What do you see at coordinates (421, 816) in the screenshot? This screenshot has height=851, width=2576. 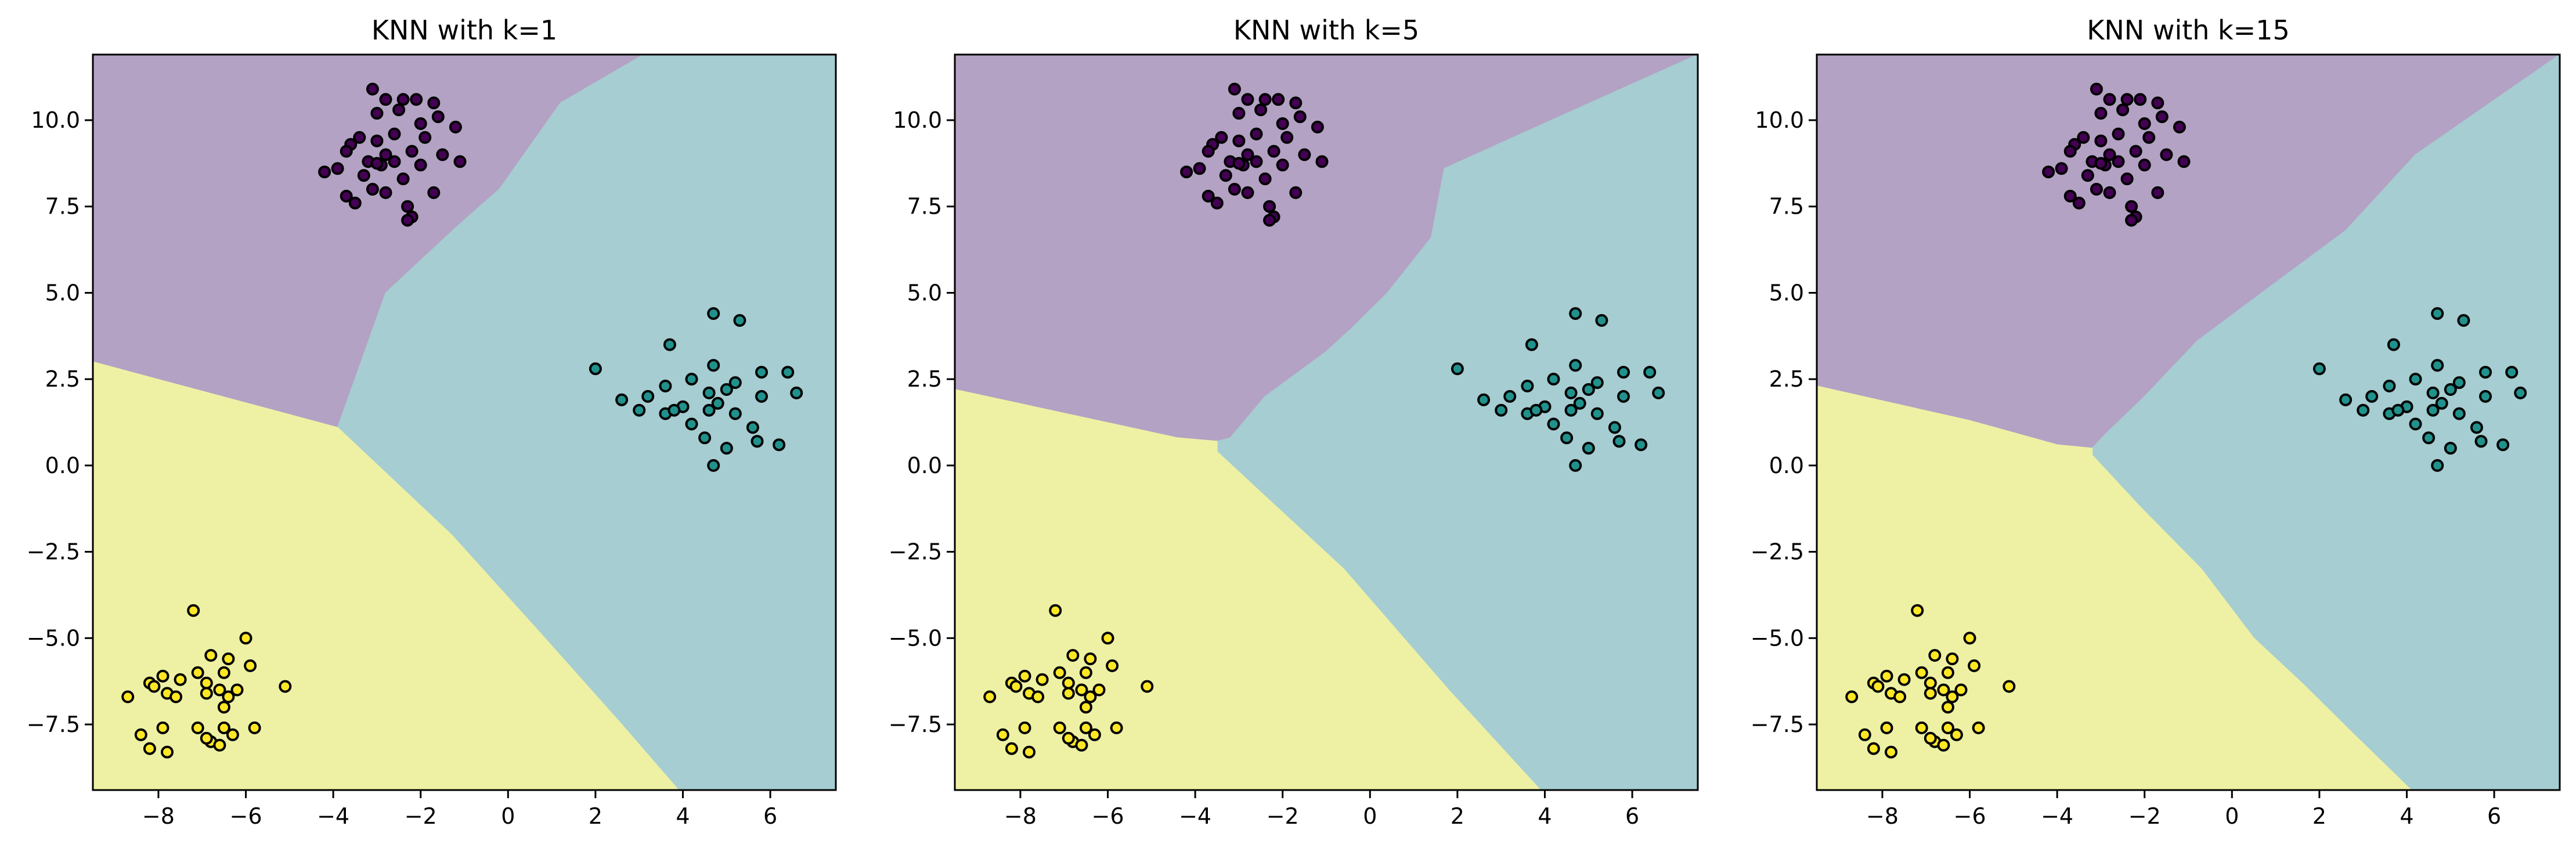 I see `x-tick-label: −2` at bounding box center [421, 816].